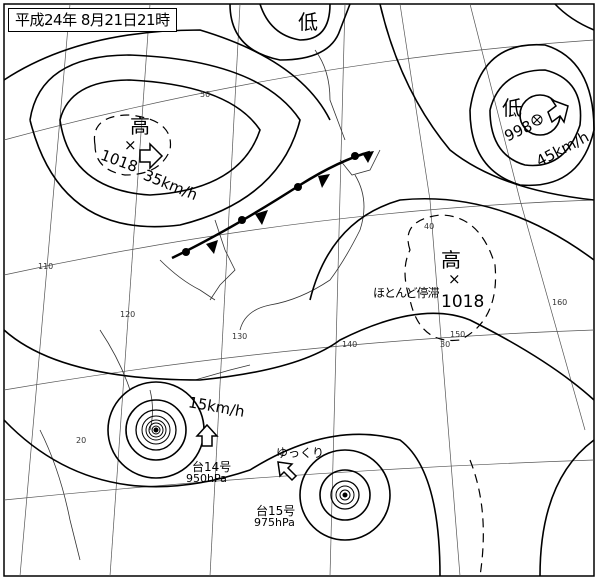 This screenshot has height=581, width=600. Describe the element at coordinates (128, 314) in the screenshot. I see `lon-label: 120` at that location.